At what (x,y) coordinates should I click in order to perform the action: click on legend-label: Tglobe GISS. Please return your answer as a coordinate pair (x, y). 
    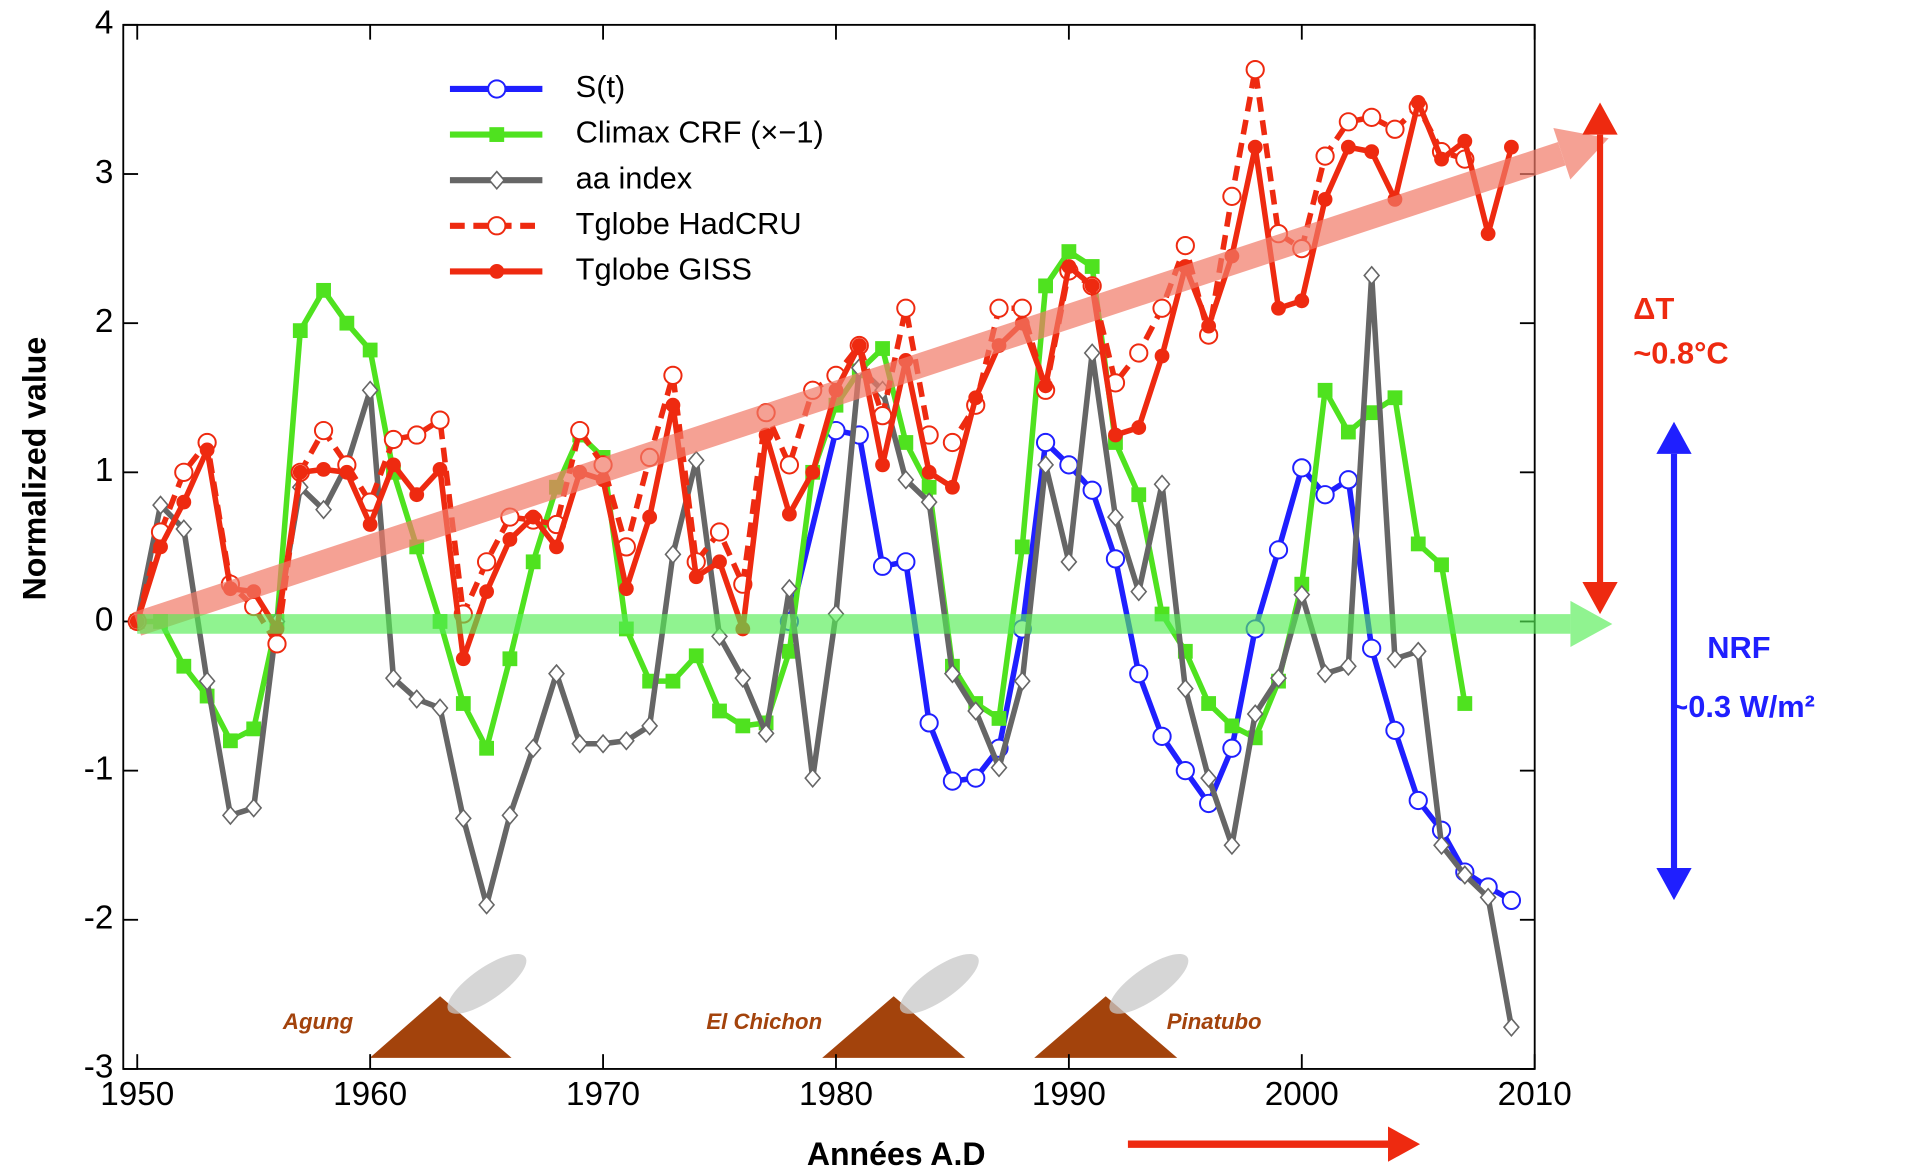
    Looking at the image, I should click on (664, 269).